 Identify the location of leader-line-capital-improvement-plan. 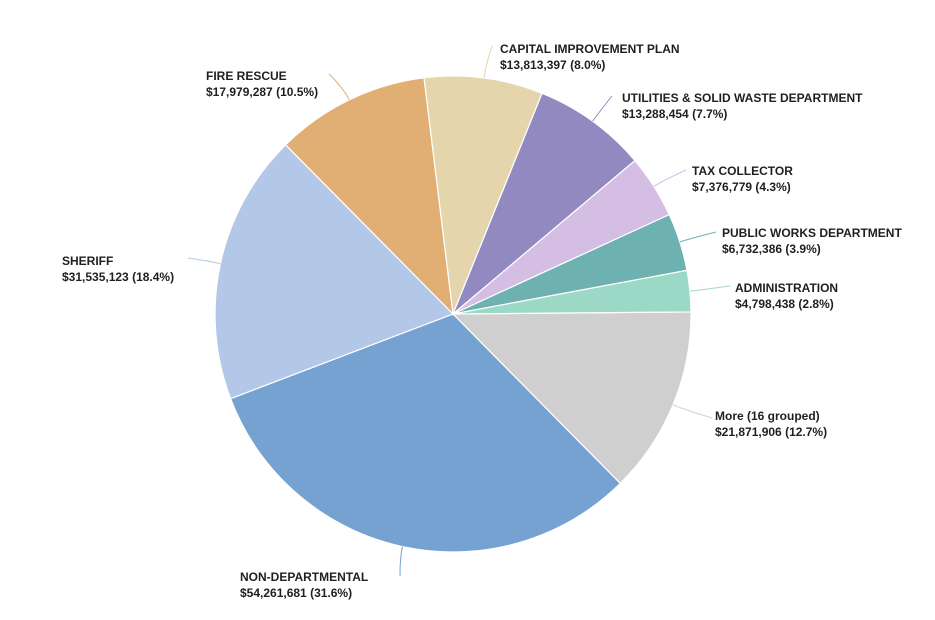
(488, 62).